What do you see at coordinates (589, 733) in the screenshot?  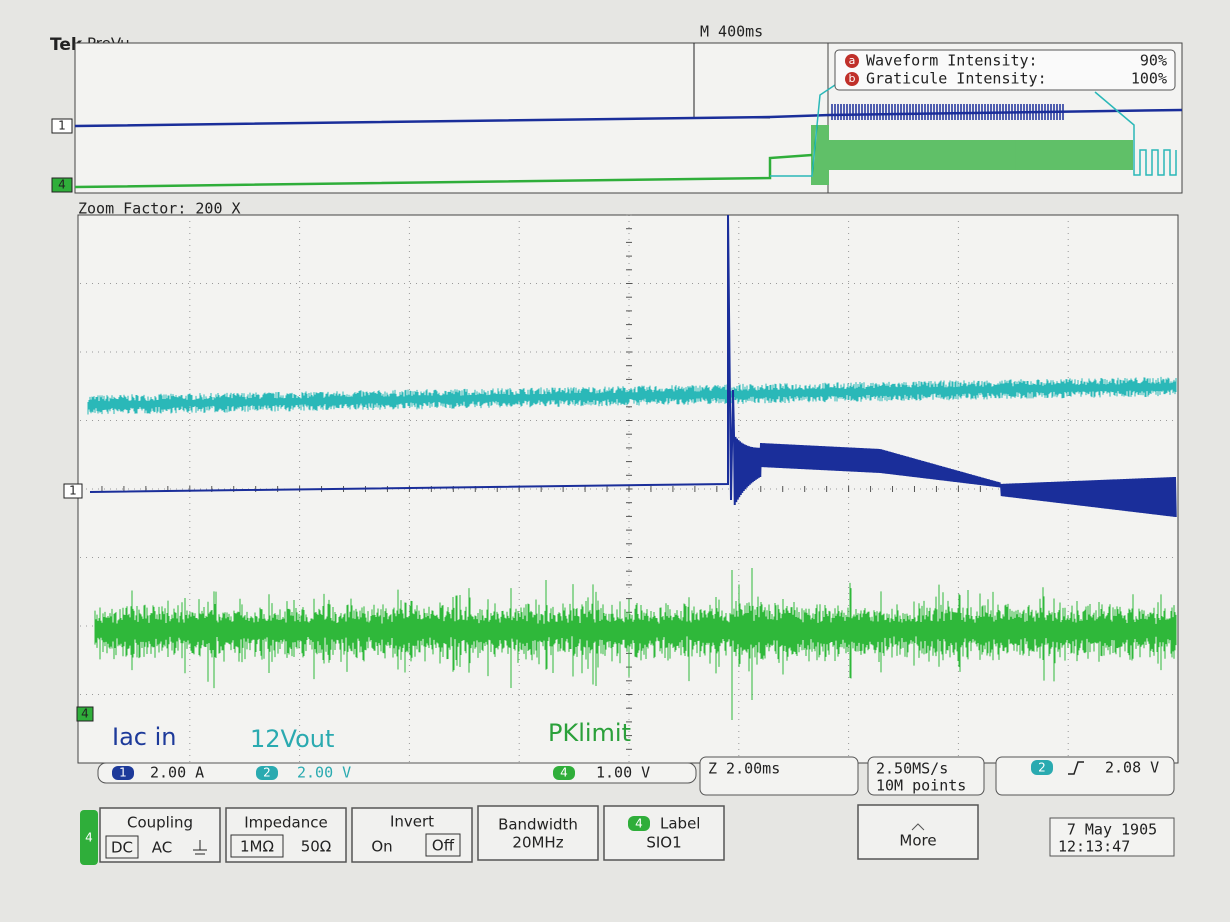 I see `label-ch4: PKlimit` at bounding box center [589, 733].